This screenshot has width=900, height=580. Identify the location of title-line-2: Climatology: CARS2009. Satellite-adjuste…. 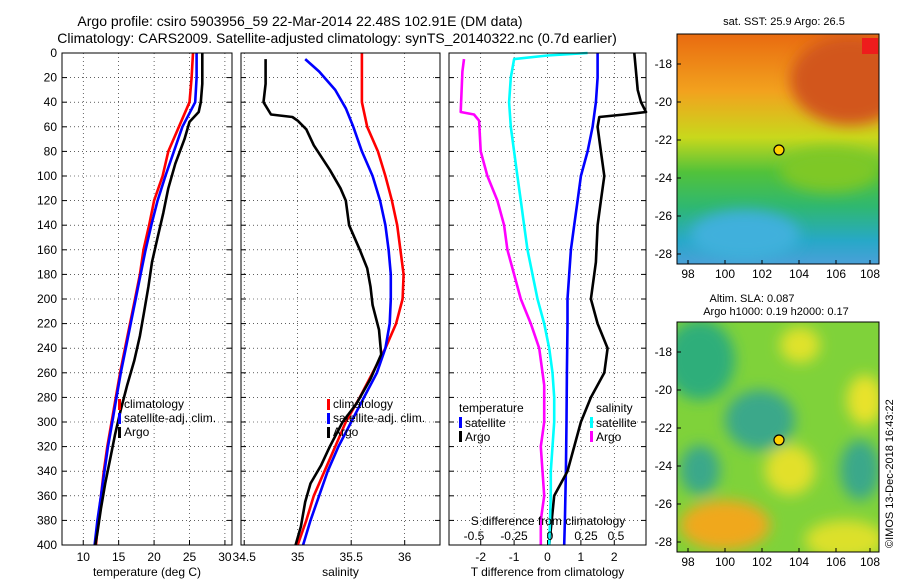
(337, 38).